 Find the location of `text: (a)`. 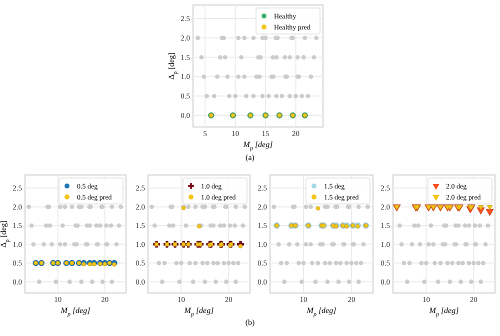

text: (a) is located at coordinates (250, 157).